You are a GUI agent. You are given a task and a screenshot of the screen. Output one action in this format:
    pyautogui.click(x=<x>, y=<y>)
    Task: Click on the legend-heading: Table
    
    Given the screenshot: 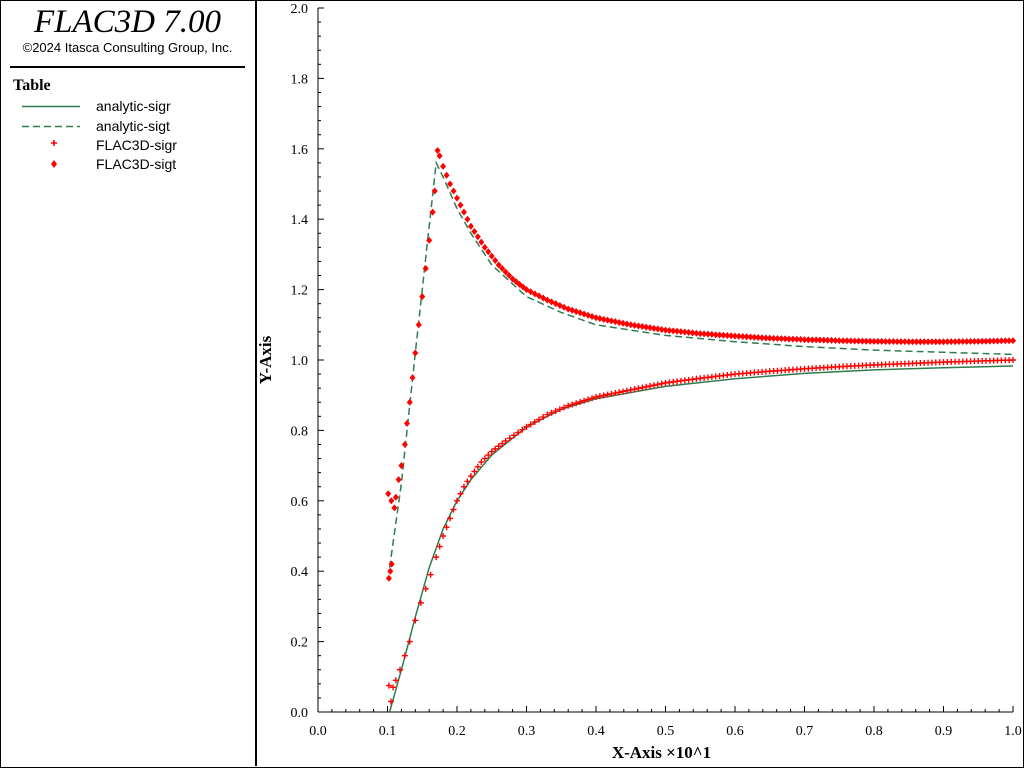 What is the action you would take?
    pyautogui.click(x=32, y=85)
    